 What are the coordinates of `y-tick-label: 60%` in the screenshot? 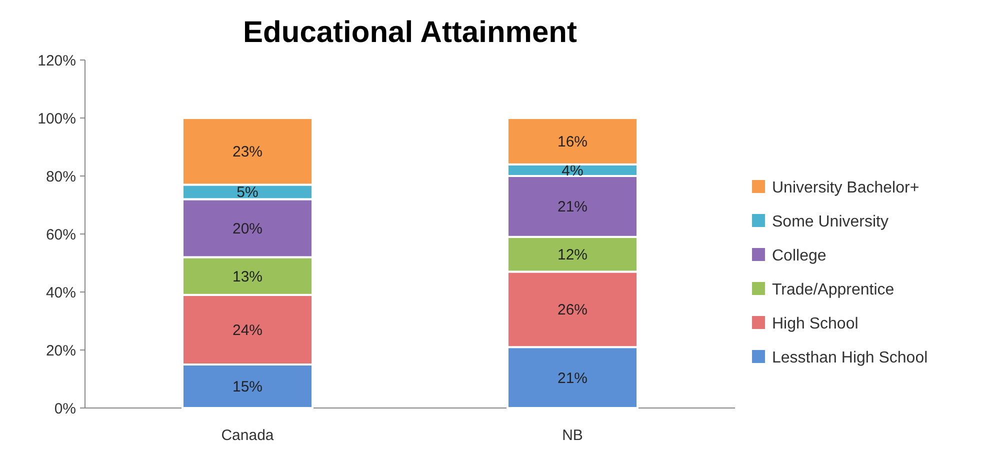 It's located at (61, 235).